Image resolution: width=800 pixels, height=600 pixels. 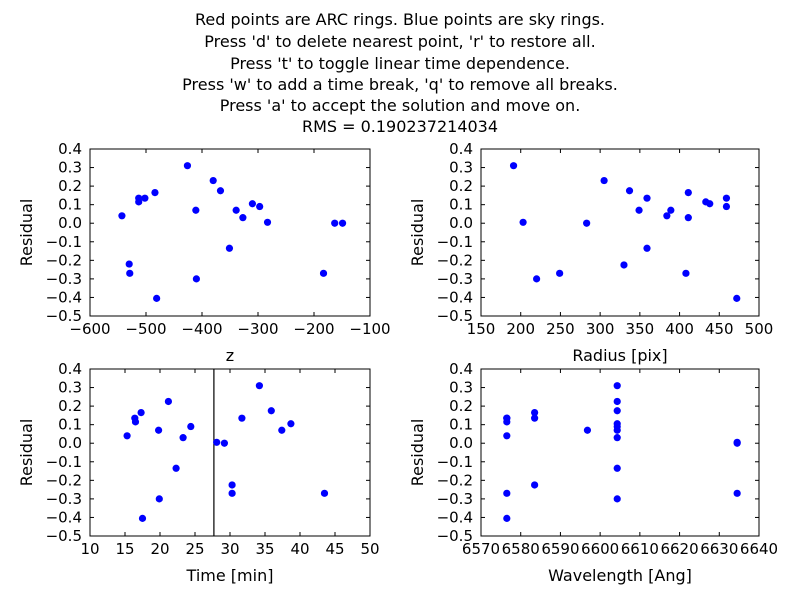 What do you see at coordinates (89, 549) in the screenshot?
I see `x-tick-label: 10` at bounding box center [89, 549].